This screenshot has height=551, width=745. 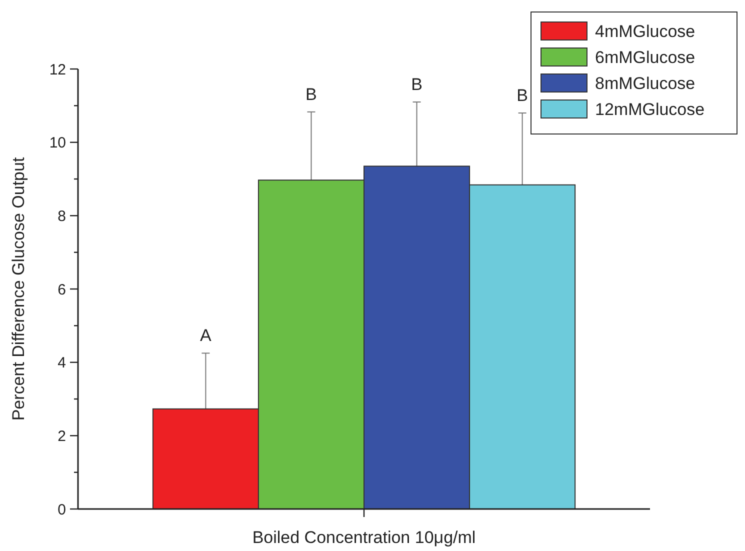 I want to click on legend-label: 8mMGlucose, so click(x=645, y=83).